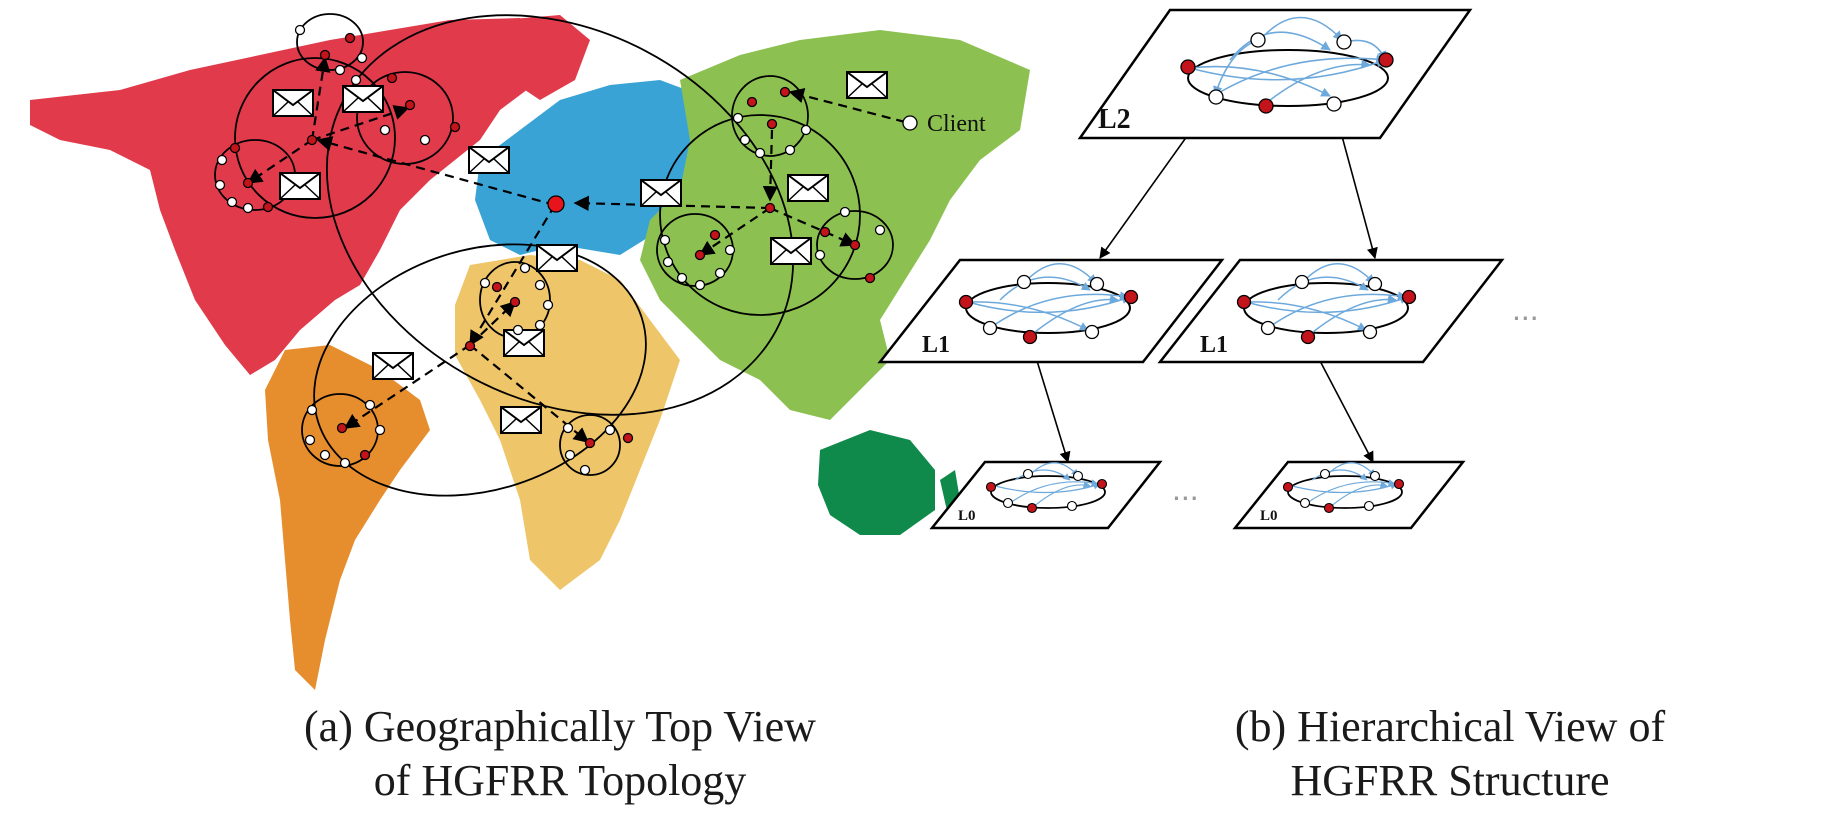  I want to click on continent-australia, so click(876, 482).